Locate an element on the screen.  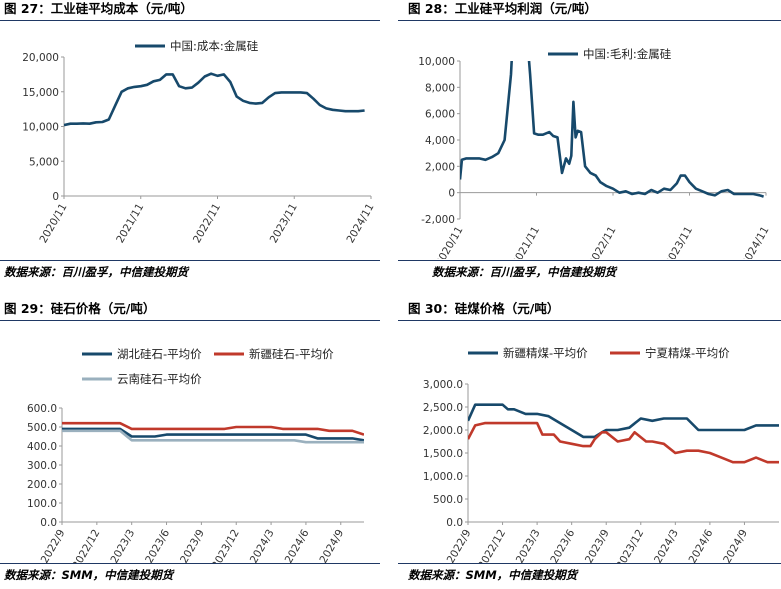
chart-title: 图 29：硅石价格（元/吨） is located at coordinates (80, 308).